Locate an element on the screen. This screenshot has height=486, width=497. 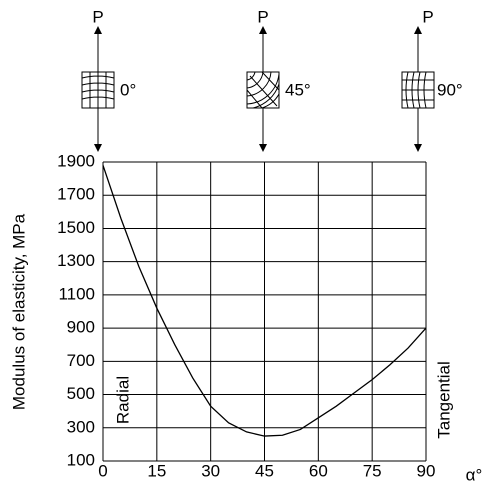
x-tick-label: 90 is located at coordinates (426, 470).